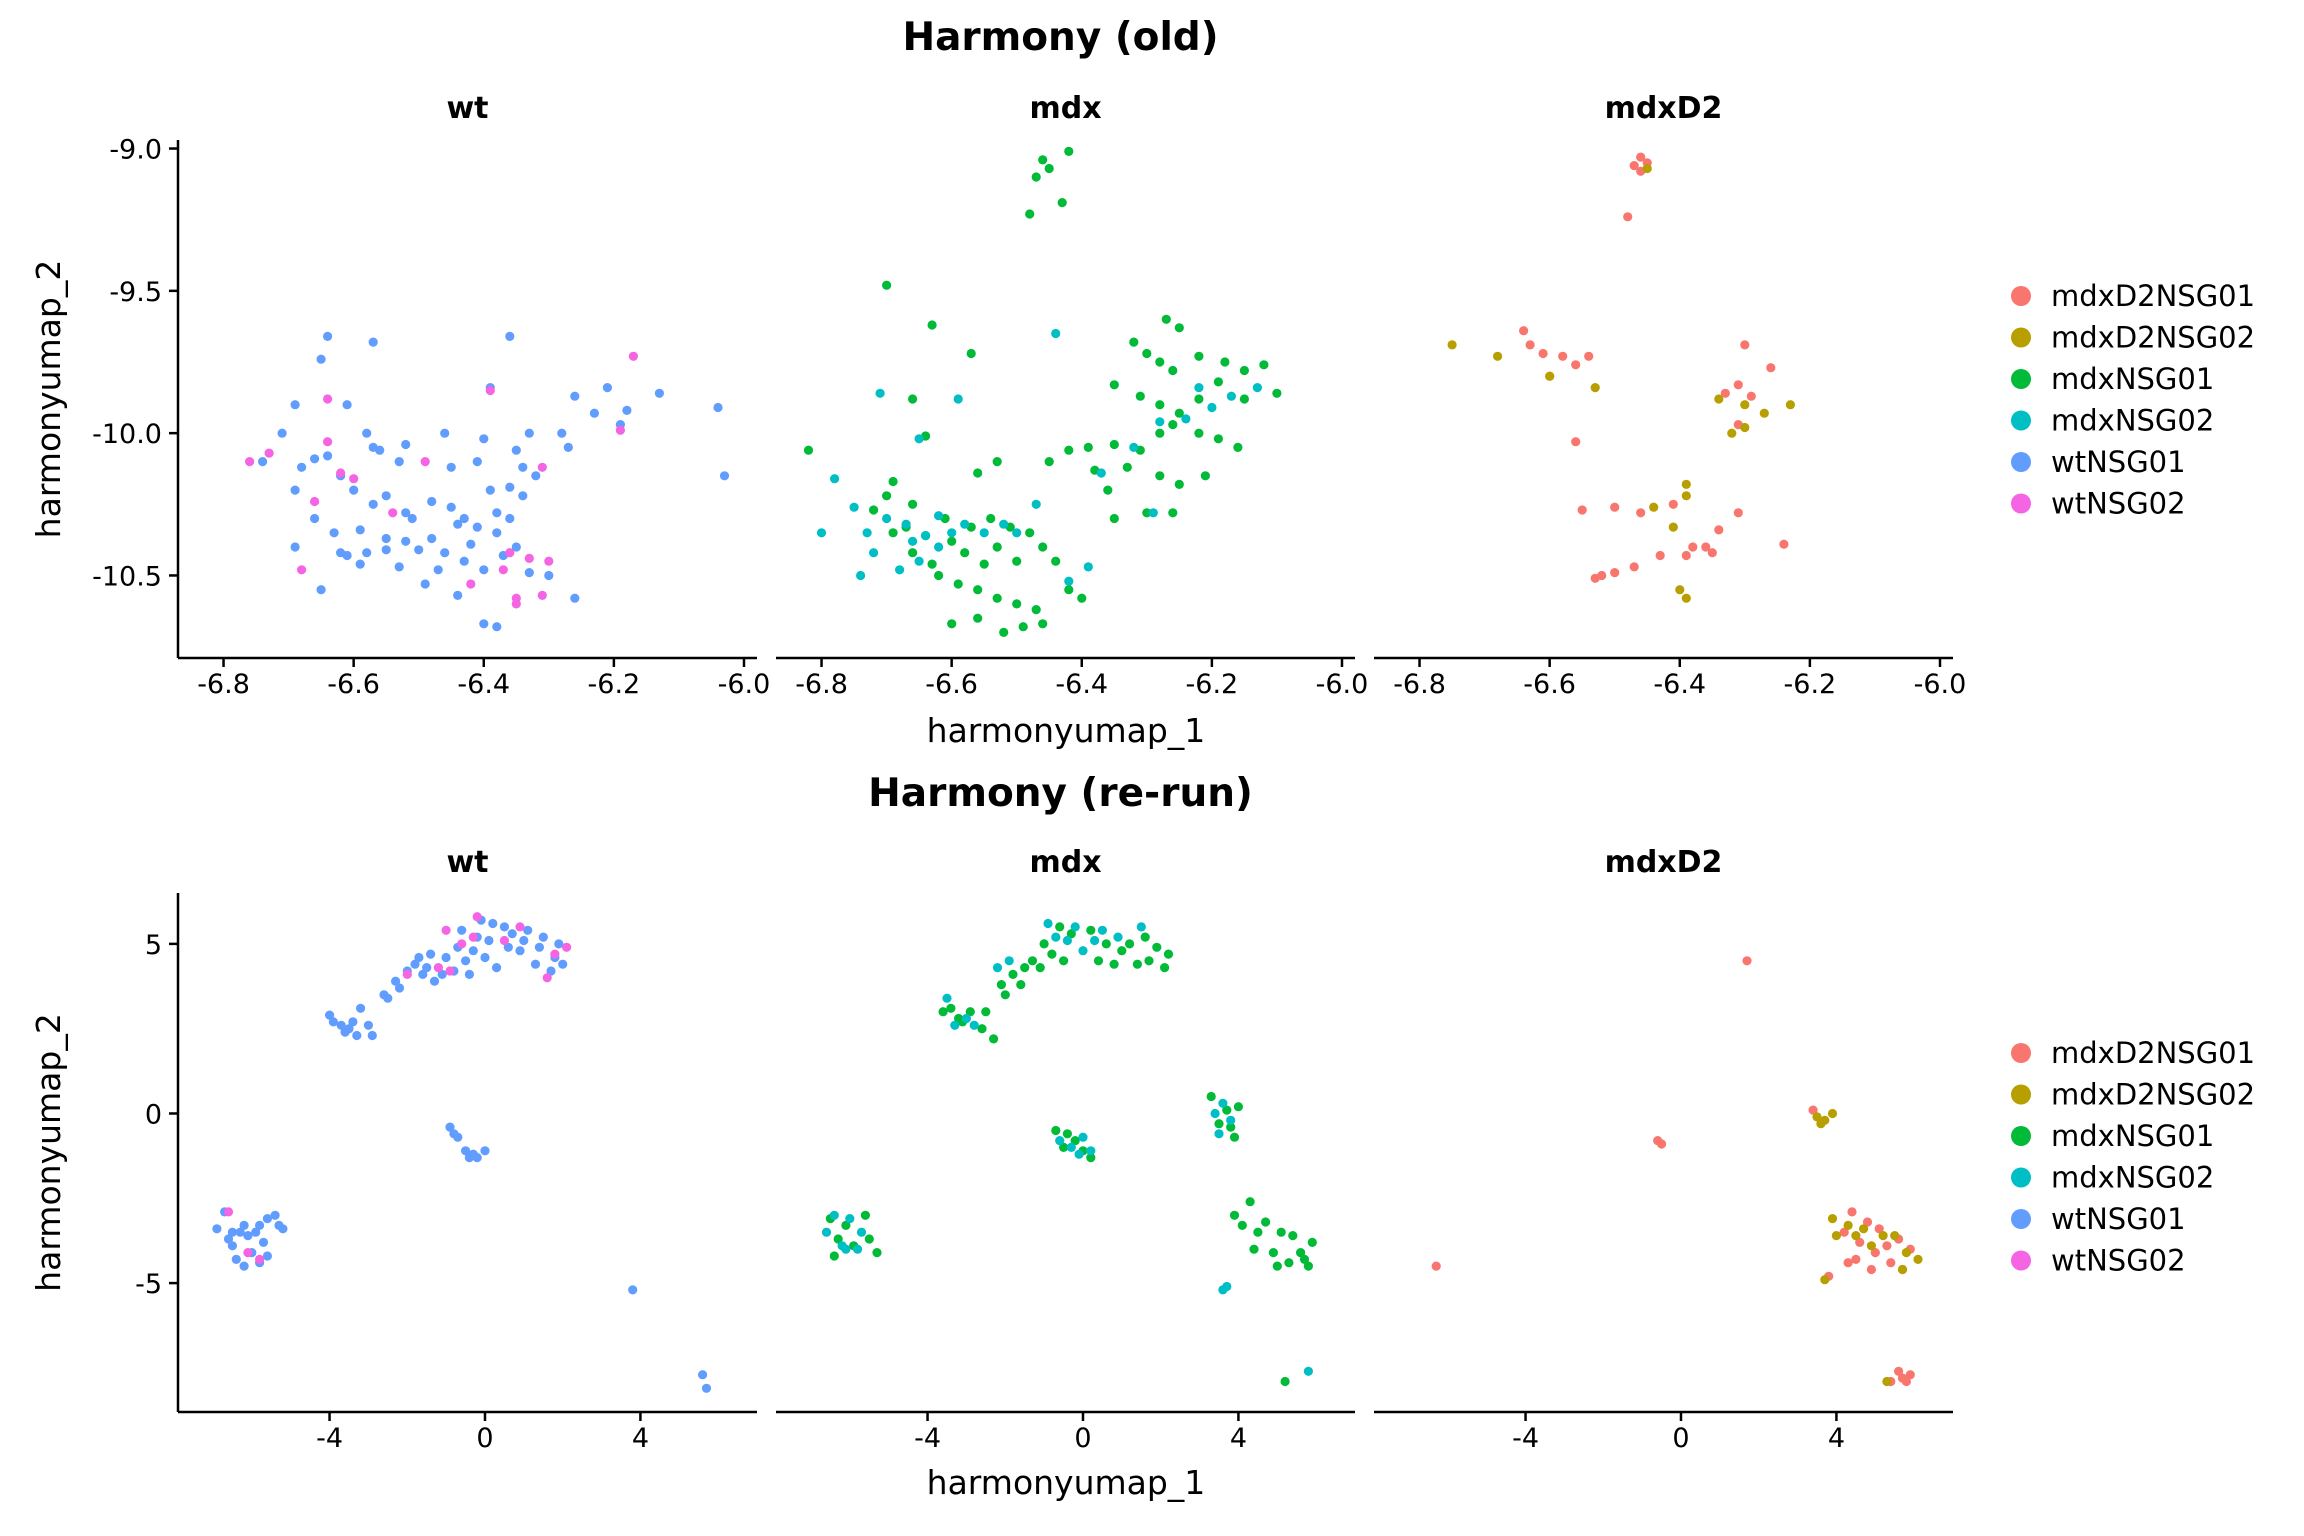  I want to click on legend-entry: wtNSG02, so click(2098, 504).